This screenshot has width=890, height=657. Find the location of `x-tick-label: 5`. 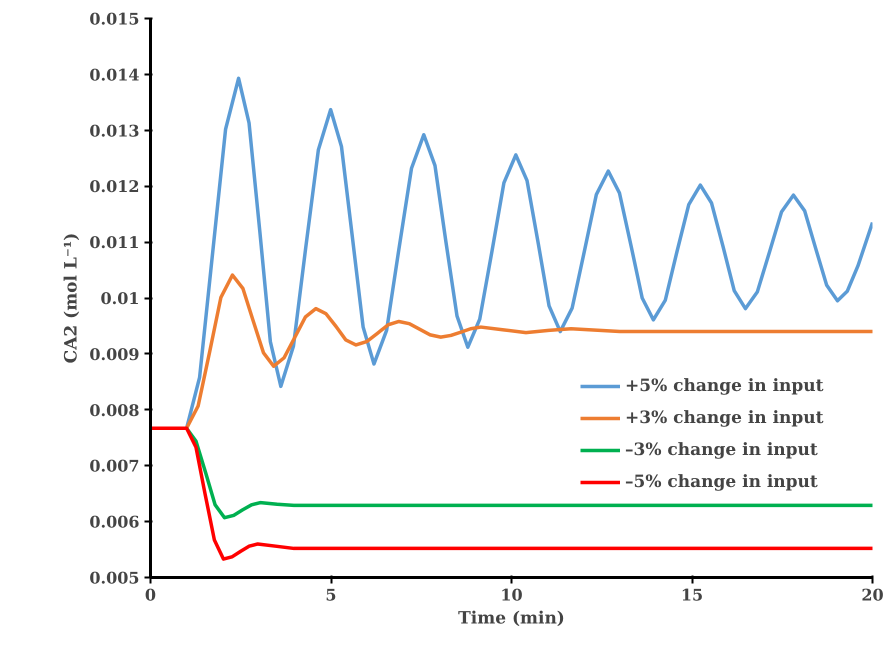

x-tick-label: 5 is located at coordinates (331, 595).